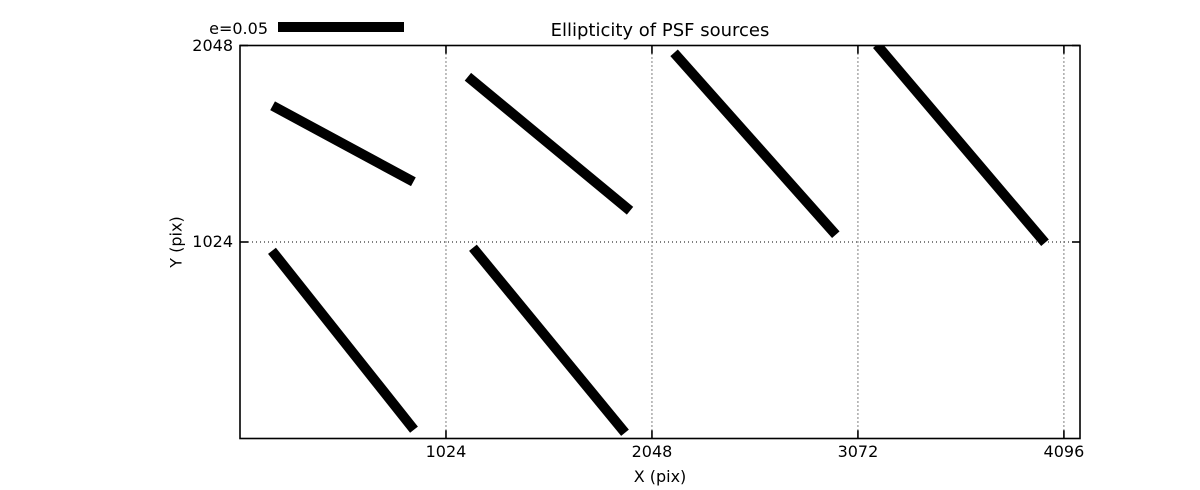 The height and width of the screenshot is (490, 1200). What do you see at coordinates (176, 242) in the screenshot?
I see `y-axis-label: Y (pix)` at bounding box center [176, 242].